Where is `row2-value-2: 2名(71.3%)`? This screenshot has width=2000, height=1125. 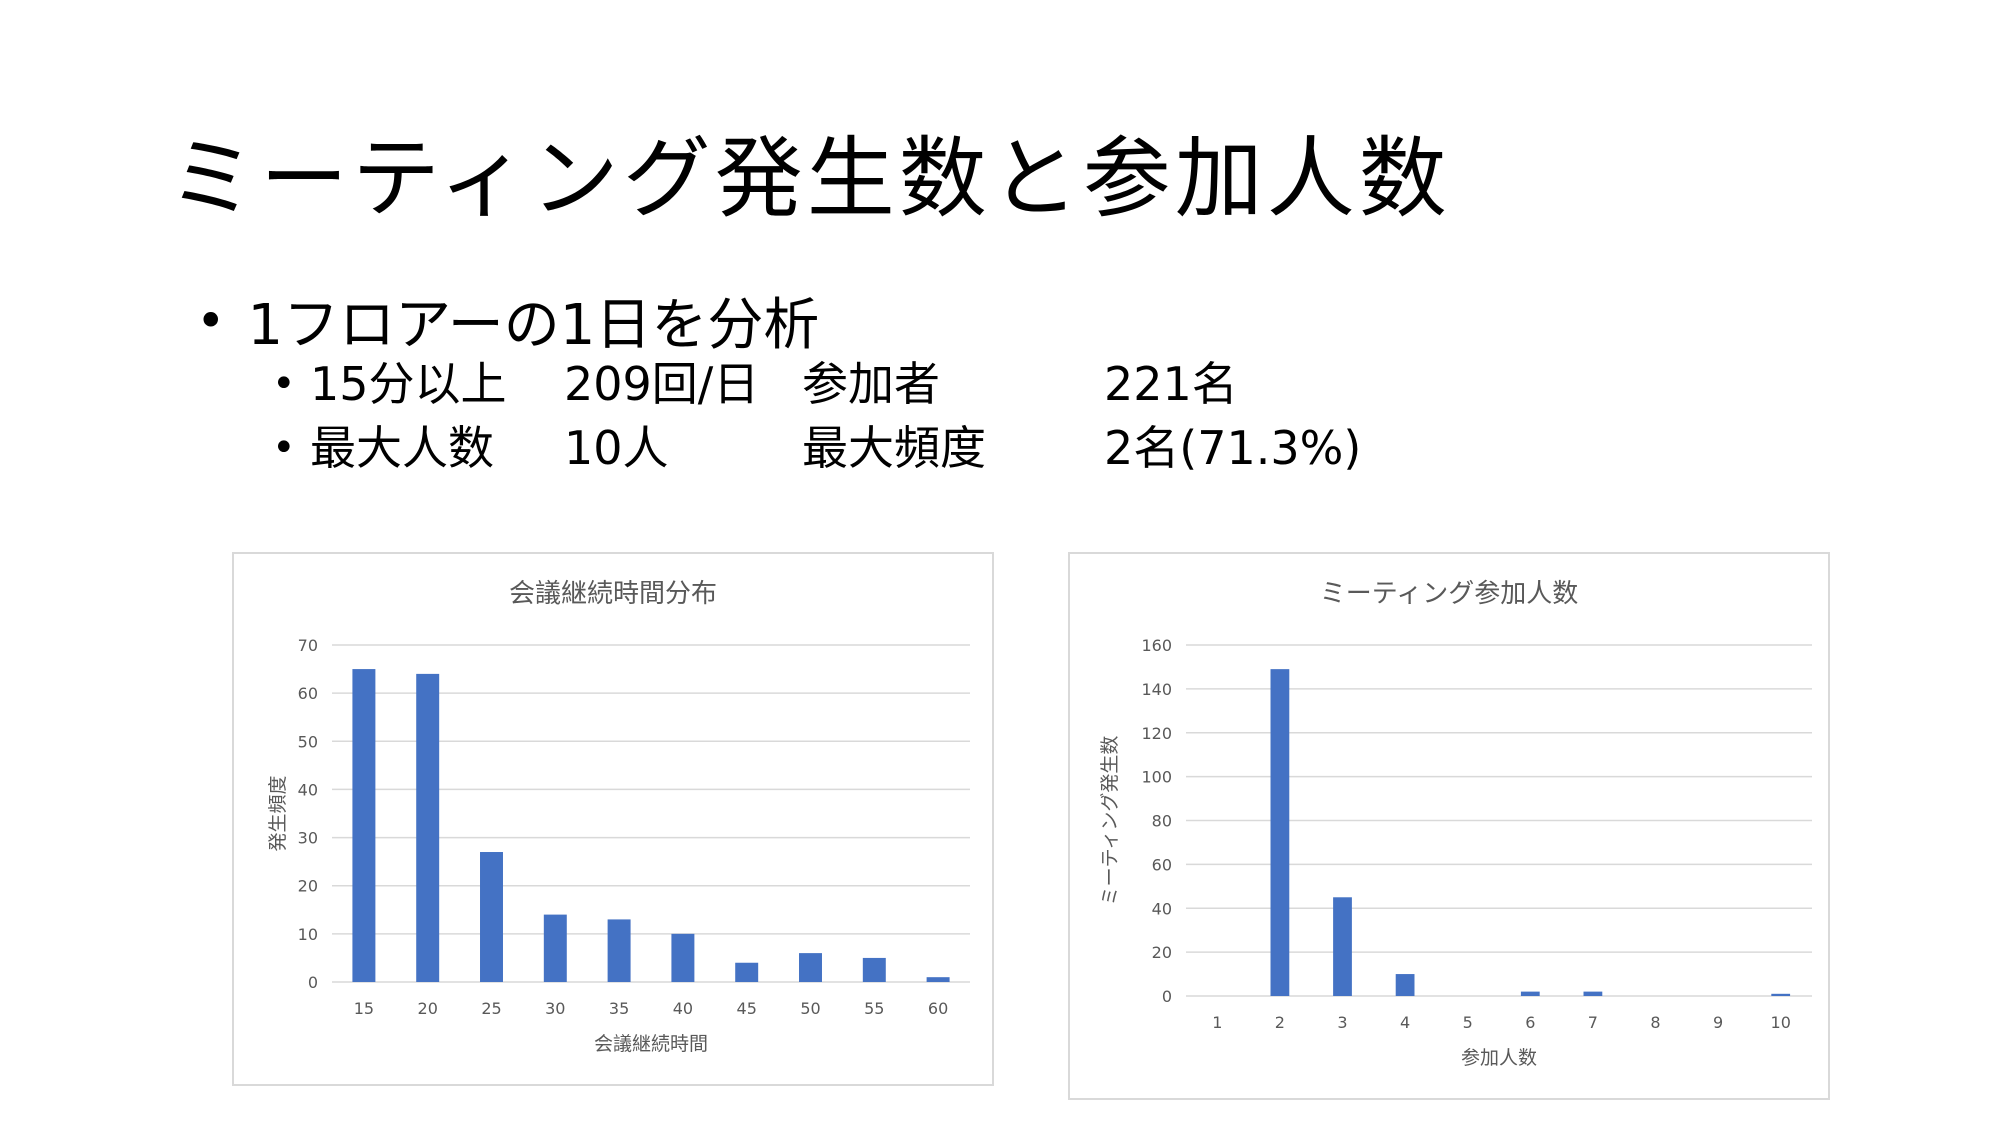
row2-value-2: 2名(71.3%) is located at coordinates (1233, 448).